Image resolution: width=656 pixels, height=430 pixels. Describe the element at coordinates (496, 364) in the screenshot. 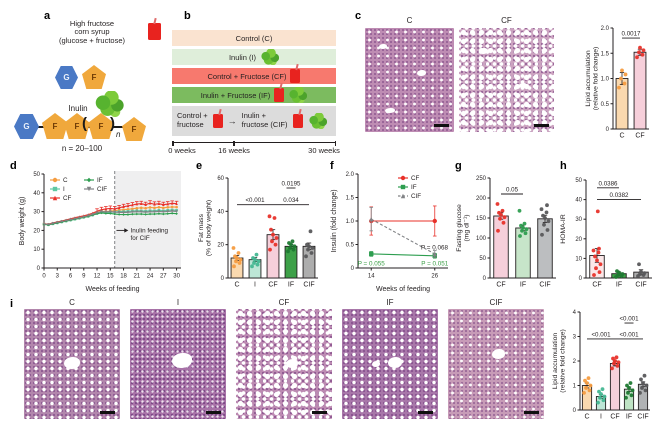

I see `histology-image-i-cif` at that location.